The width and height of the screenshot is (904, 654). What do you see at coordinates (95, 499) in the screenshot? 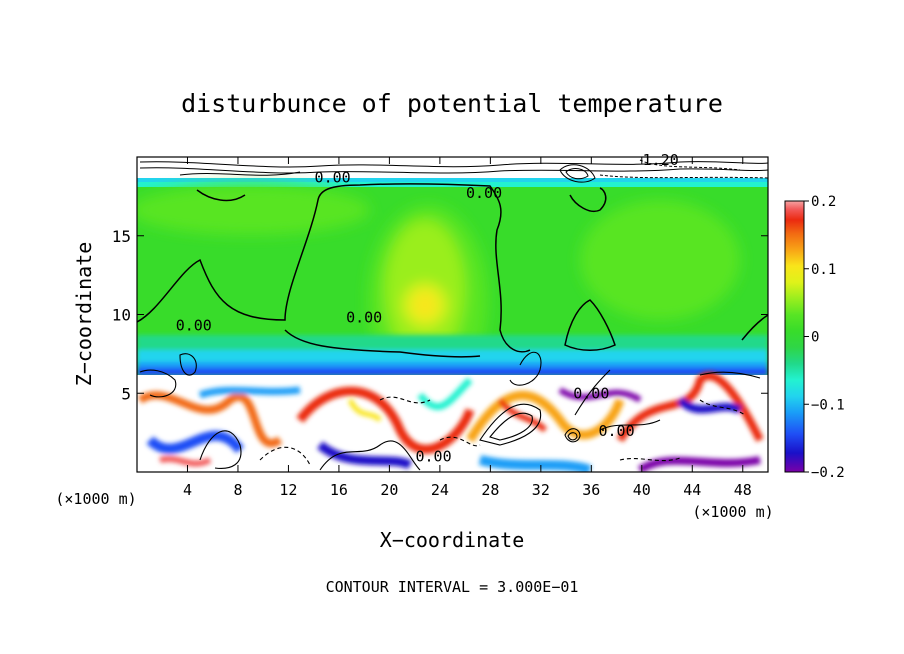
I see `x-unit-label-left: (×1000 m)` at bounding box center [95, 499].